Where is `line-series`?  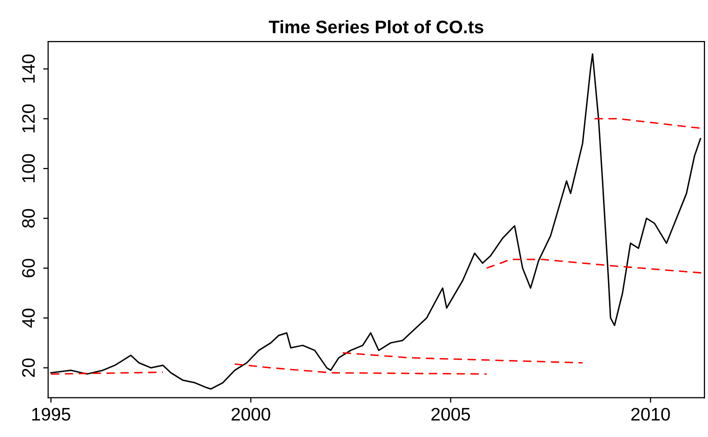 line-series is located at coordinates (361, 369).